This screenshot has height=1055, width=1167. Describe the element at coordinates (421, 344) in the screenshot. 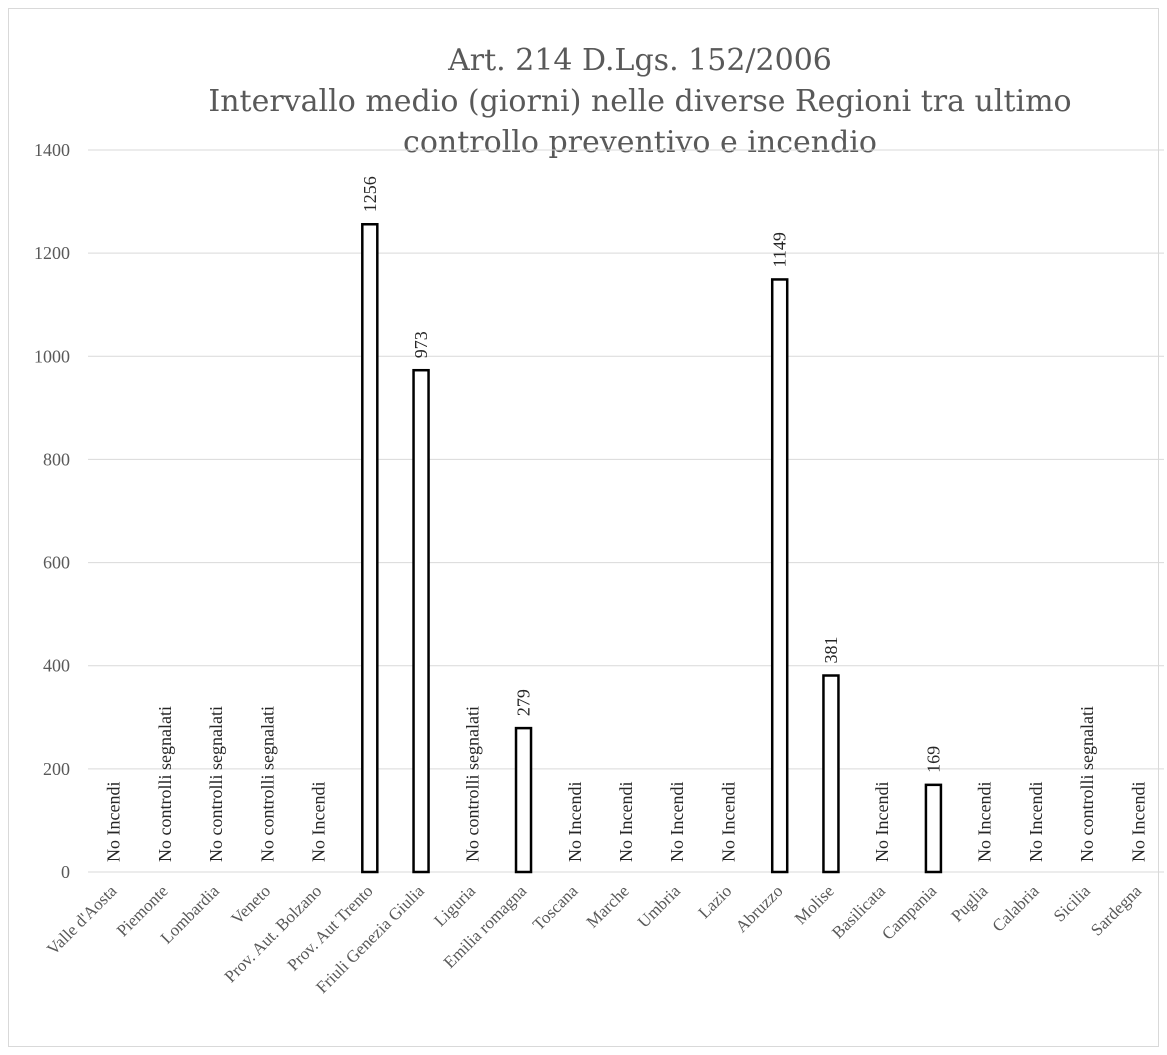

I see `data-label-6: 973` at that location.